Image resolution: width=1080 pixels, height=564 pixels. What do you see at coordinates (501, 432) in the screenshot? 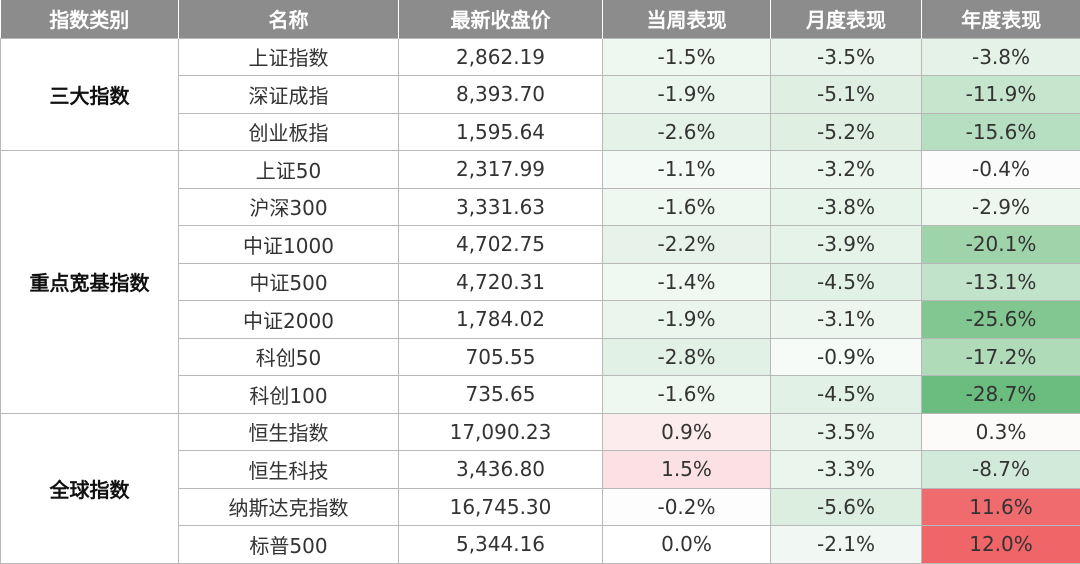
I see `close-price-cell: 17,090.23` at bounding box center [501, 432].